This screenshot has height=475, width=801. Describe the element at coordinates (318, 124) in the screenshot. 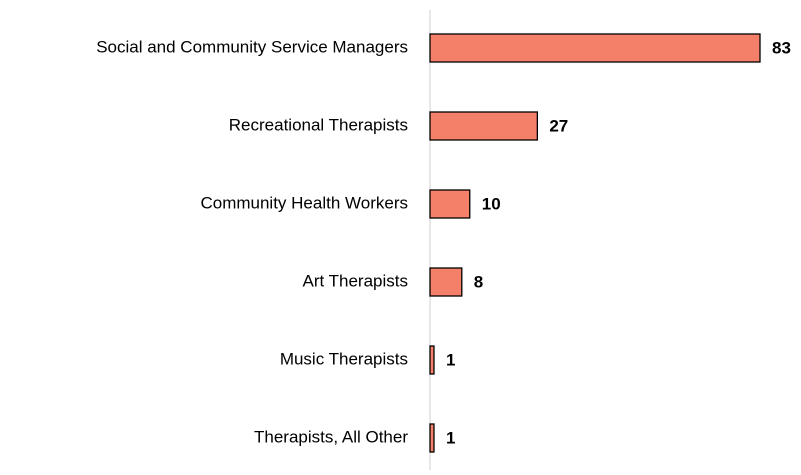

I see `category-label: Recreational Therapists` at that location.